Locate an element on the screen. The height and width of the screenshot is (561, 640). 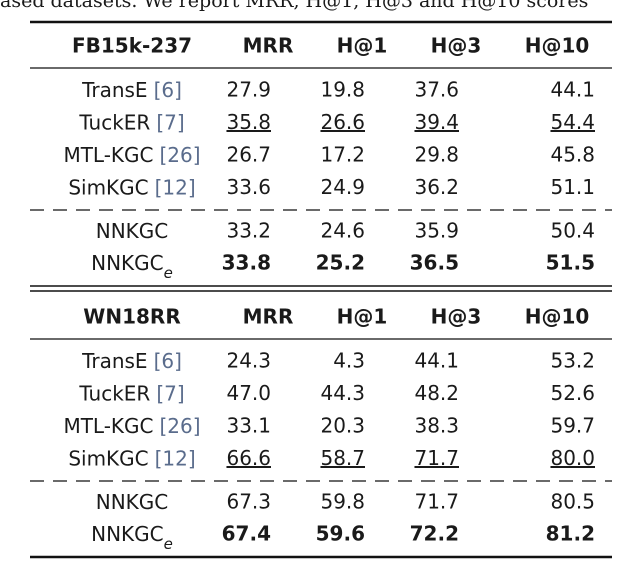
score: 72.2 is located at coordinates (434, 534).